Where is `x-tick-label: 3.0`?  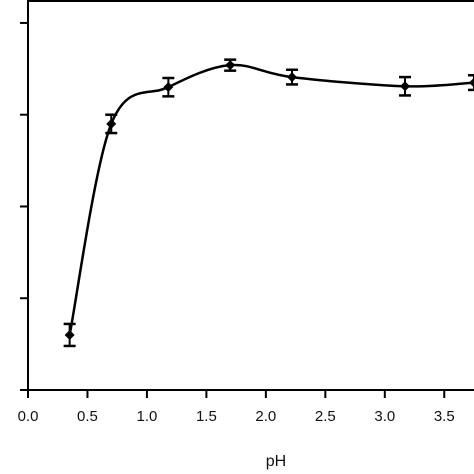 x-tick-label: 3.0 is located at coordinates (384, 416).